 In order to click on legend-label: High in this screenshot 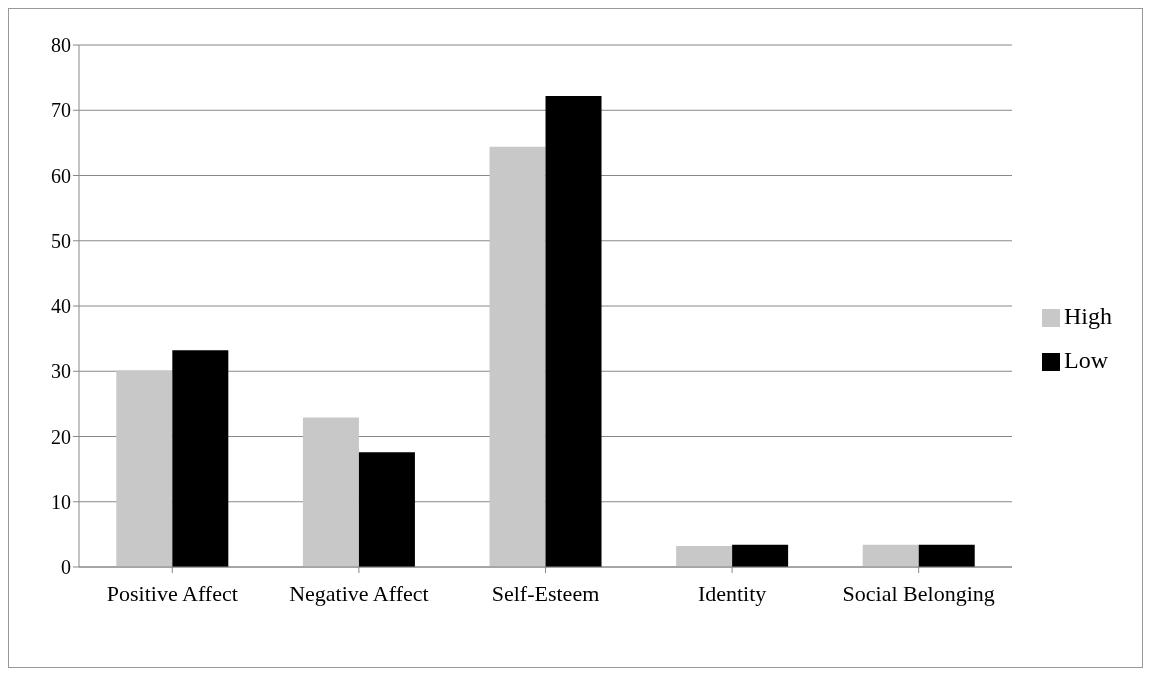, I will do `click(1088, 316)`.